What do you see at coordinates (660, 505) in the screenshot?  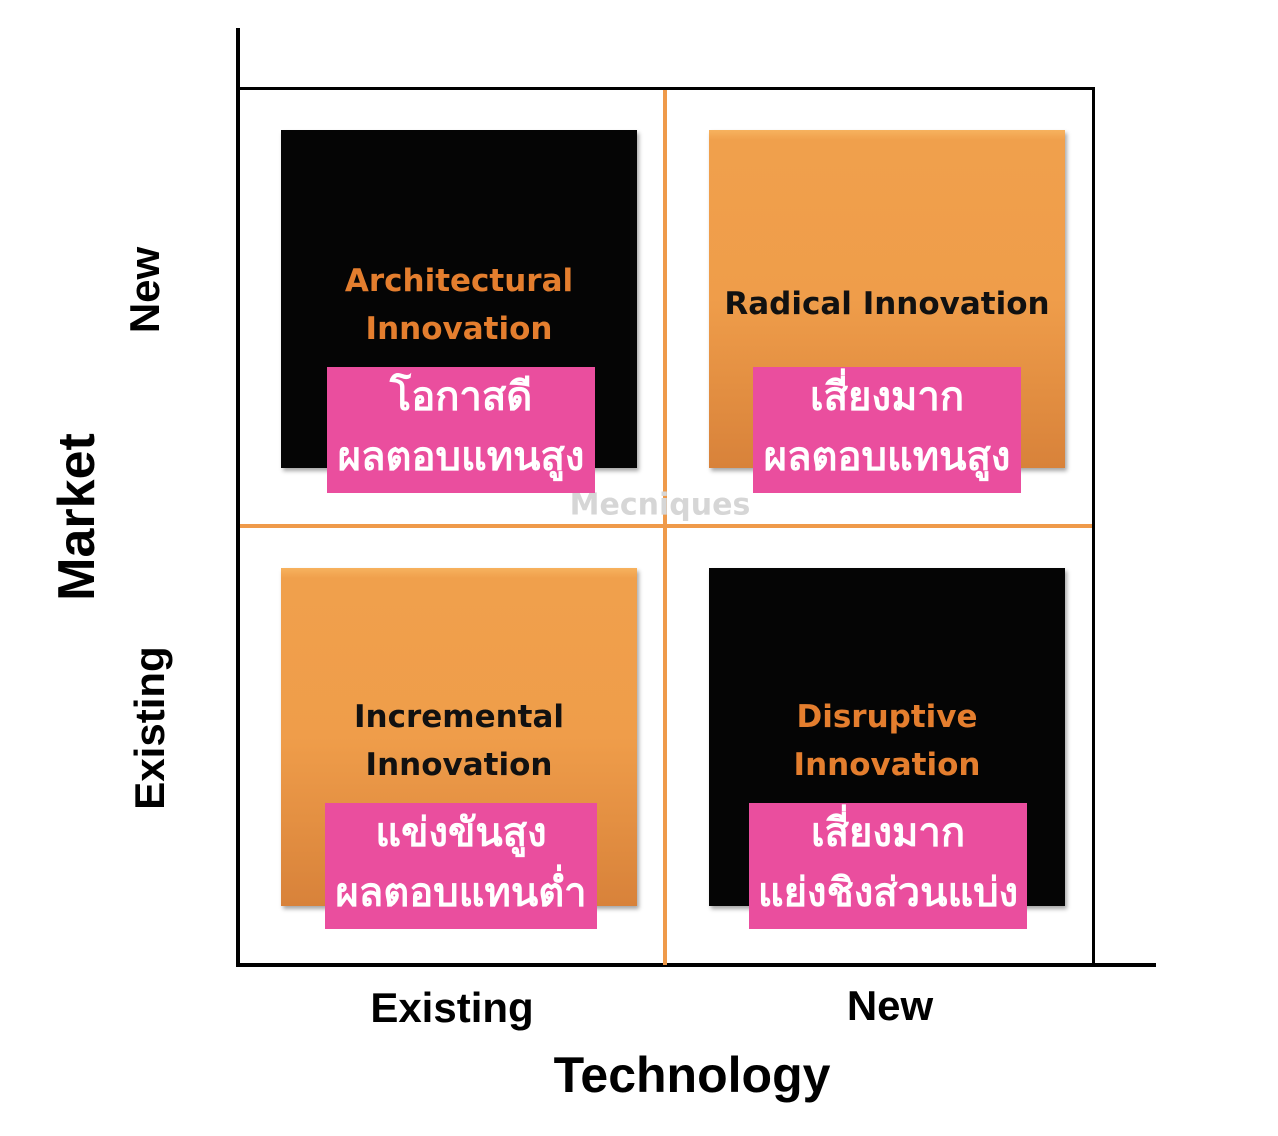 I see `watermark: Mecniques` at bounding box center [660, 505].